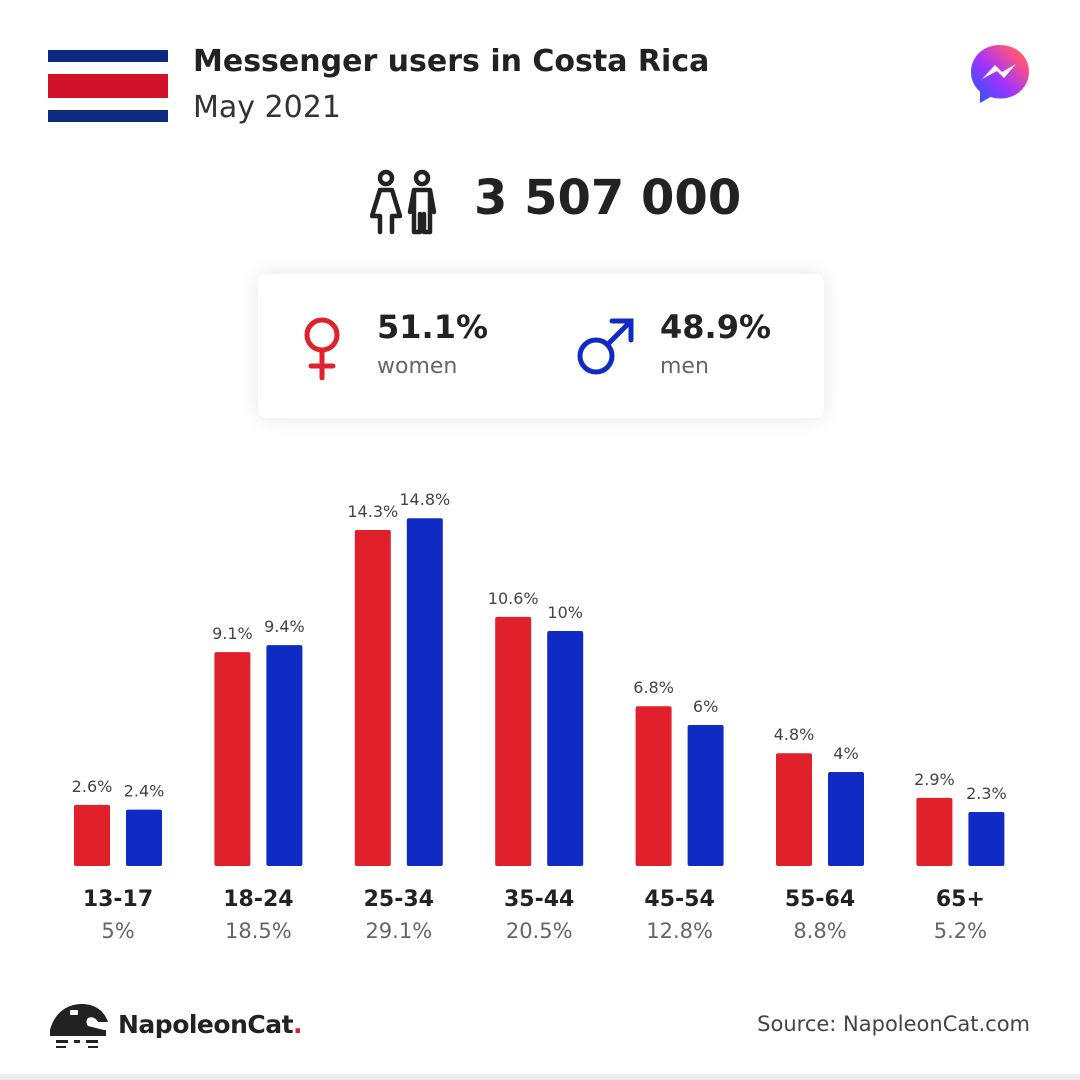 This screenshot has width=1080, height=1080. What do you see at coordinates (258, 899) in the screenshot?
I see `category-label-18-24: 18-24` at bounding box center [258, 899].